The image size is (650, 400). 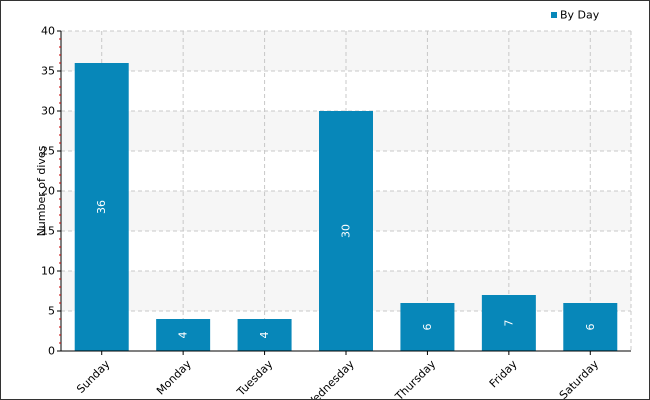 What do you see at coordinates (51, 311) in the screenshot?
I see `y-tick-label: 5` at bounding box center [51, 311].